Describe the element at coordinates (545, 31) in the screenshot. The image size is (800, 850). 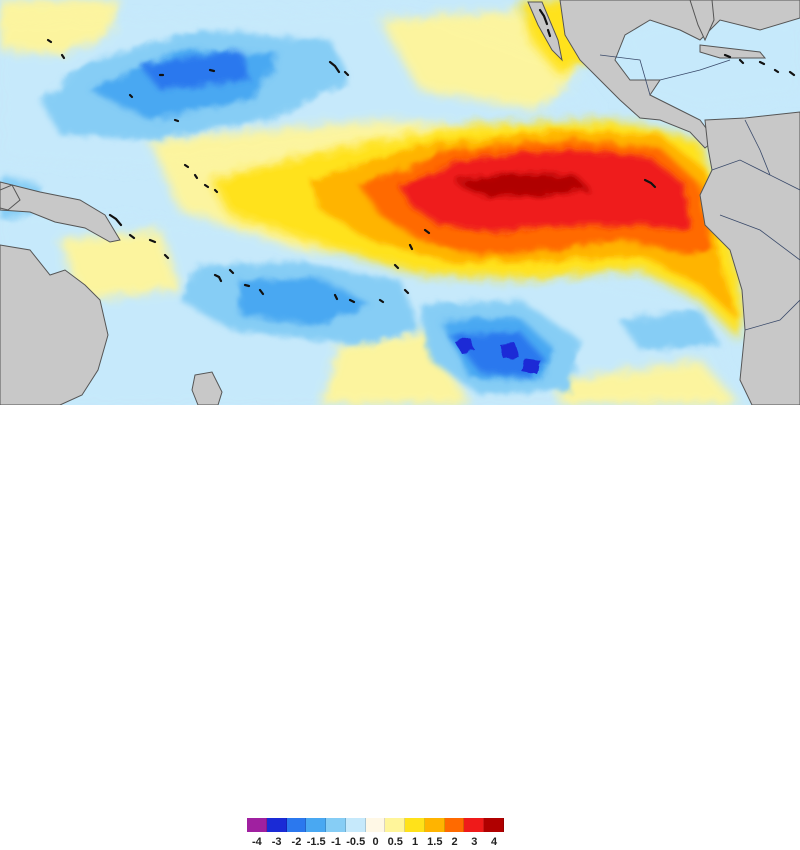
I see `baja-peninsula` at that location.